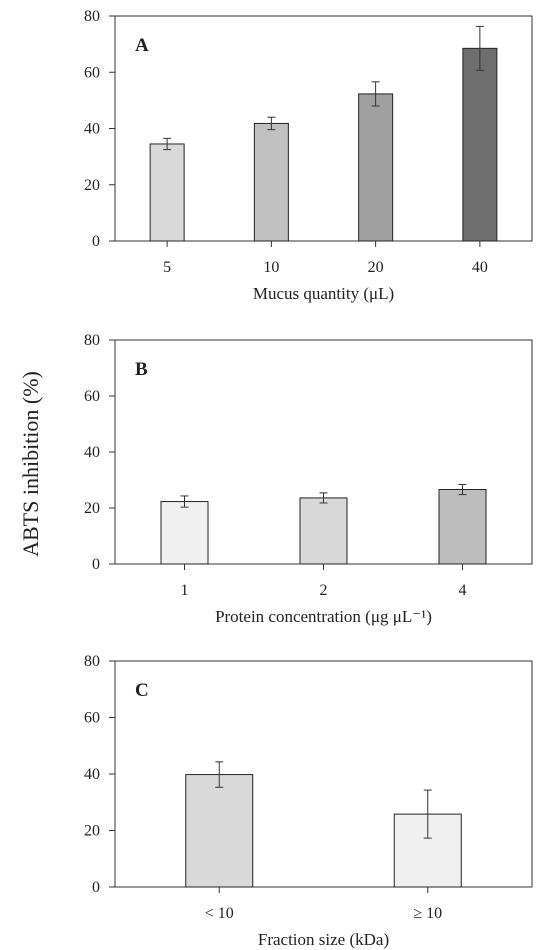  What do you see at coordinates (92, 508) in the screenshot?
I see `panel-b-ytick-label: 20` at bounding box center [92, 508].